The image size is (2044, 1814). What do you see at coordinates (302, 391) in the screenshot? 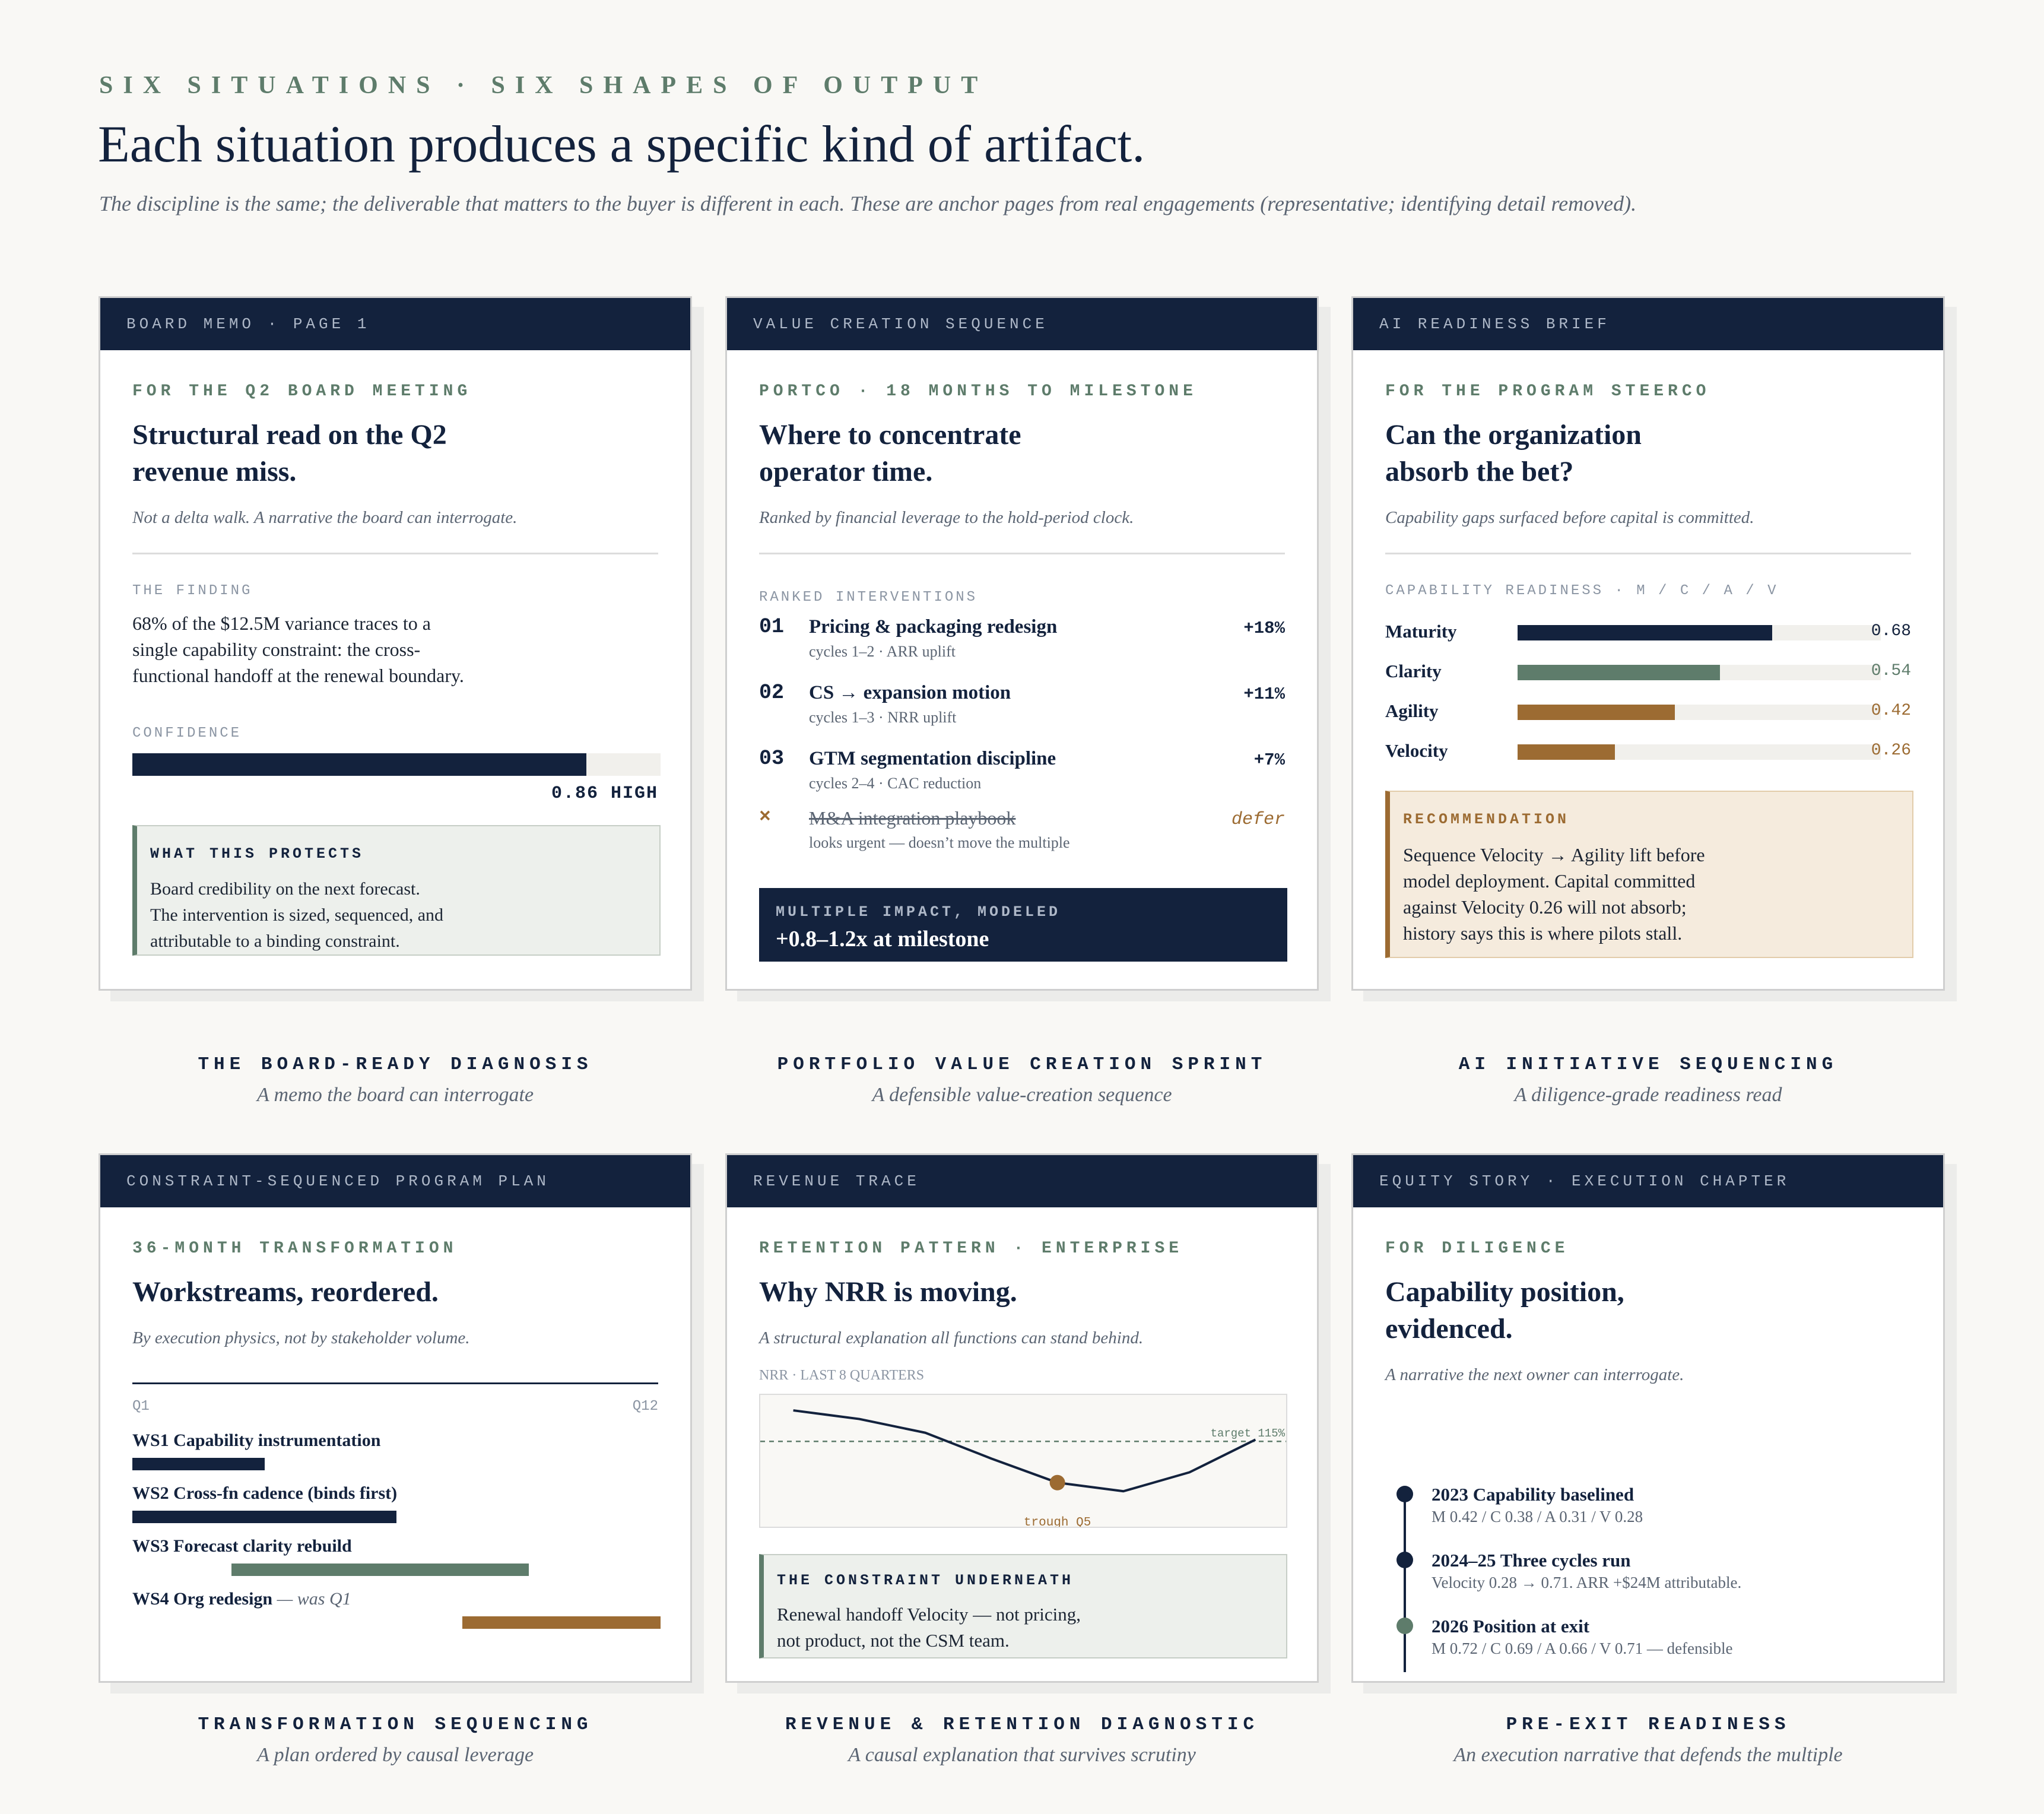
I see `card-eyebrow: FOR THE Q2 BOARD MEETING` at bounding box center [302, 391].